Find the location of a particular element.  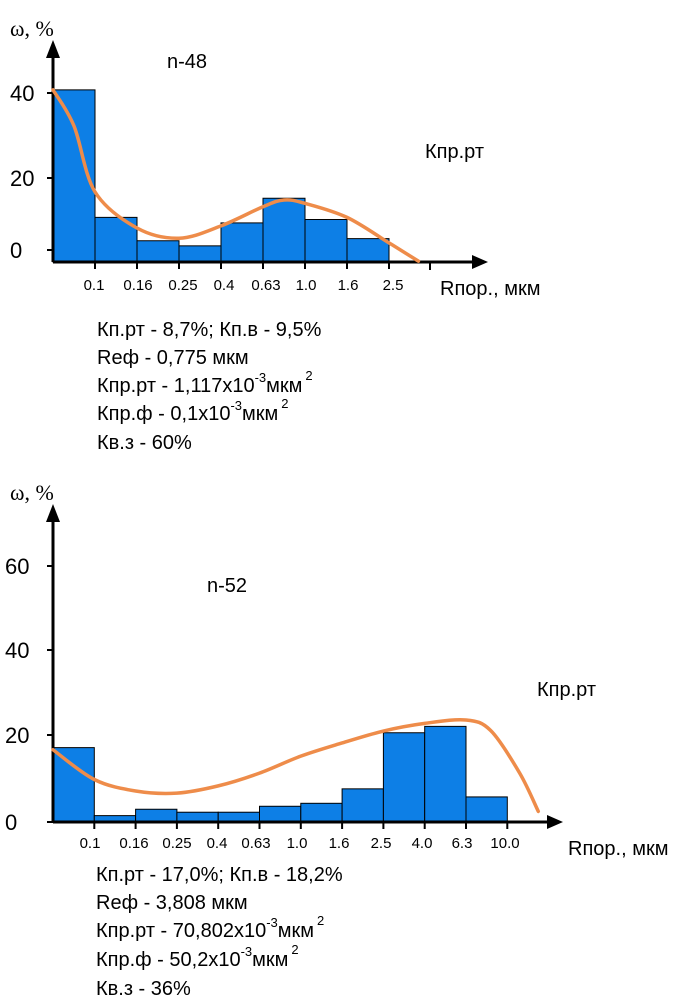

info-text: Кв.з - 60% is located at coordinates (144, 443).